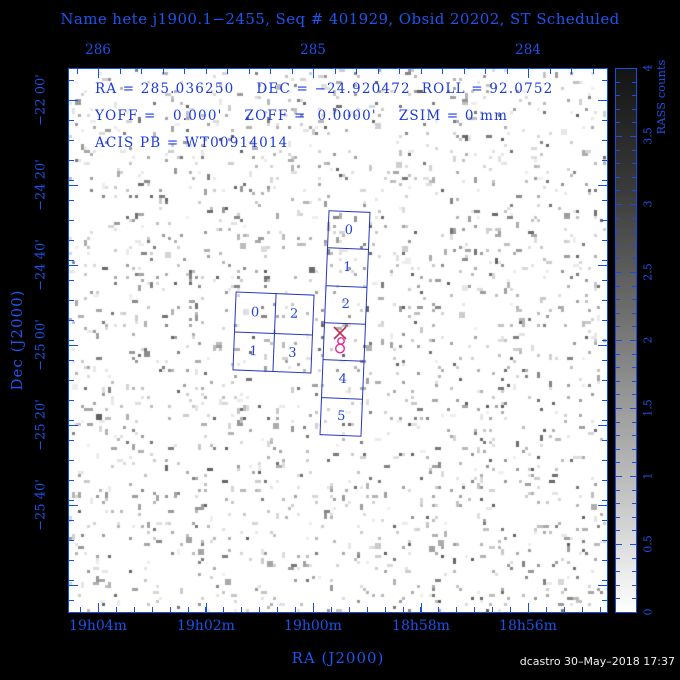  I want to click on colorbar-tick-label: 1, so click(648, 476).